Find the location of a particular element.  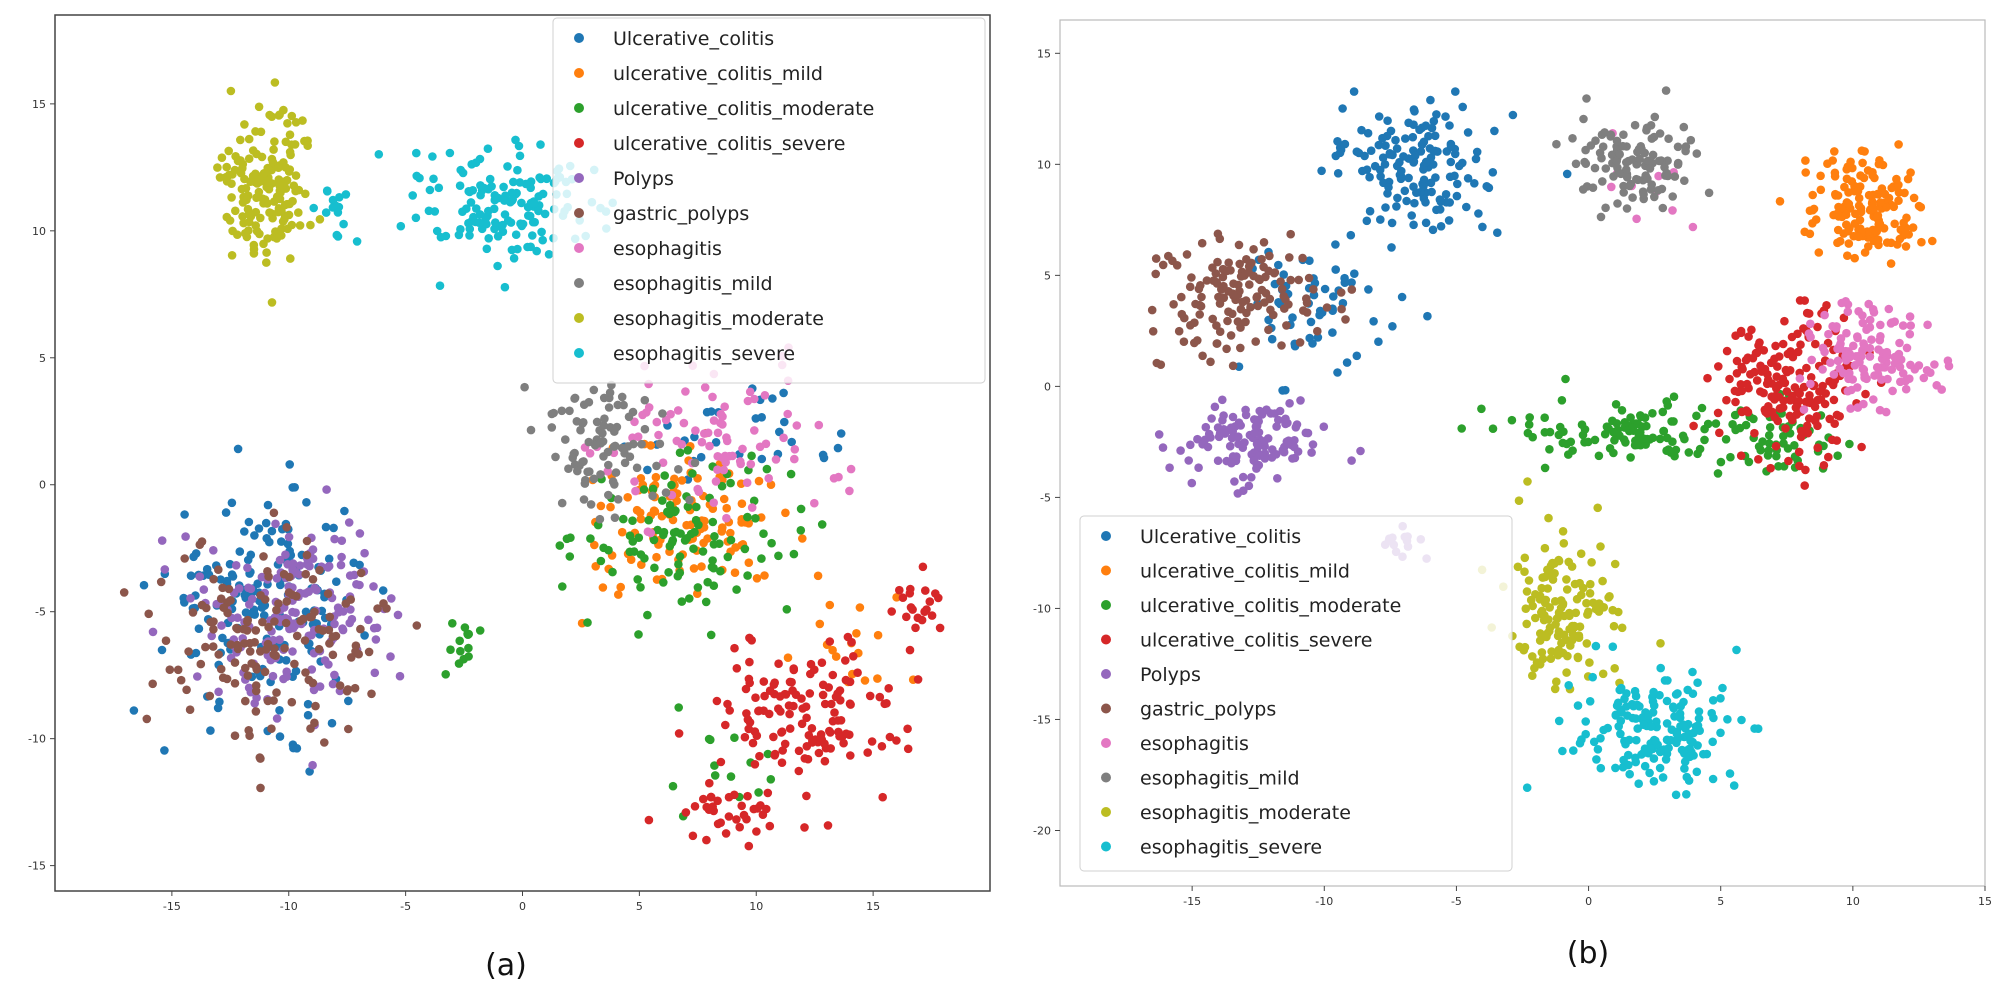

legend-label: esophagitis_moderate is located at coordinates (718, 319).